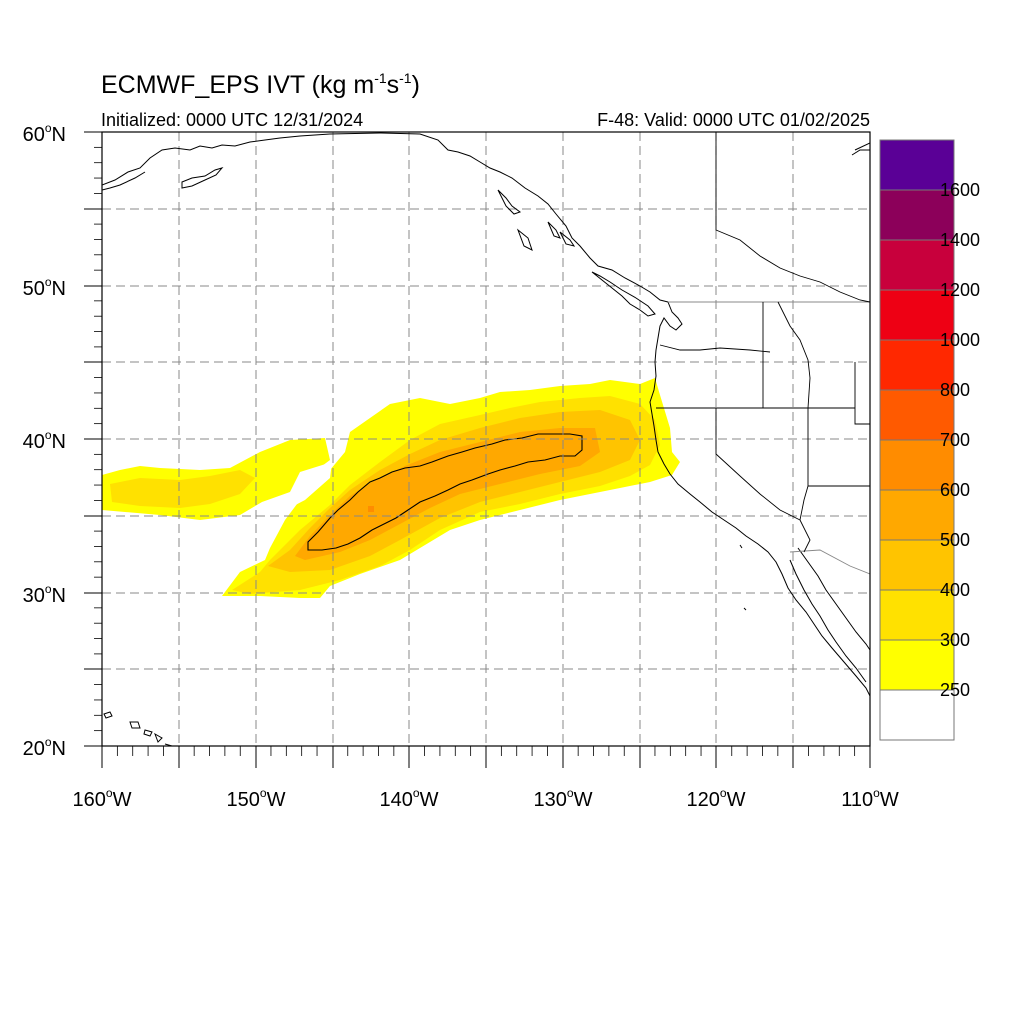 The image size is (1024, 1024). I want to click on lat-label-50: 50oN, so click(44, 287).